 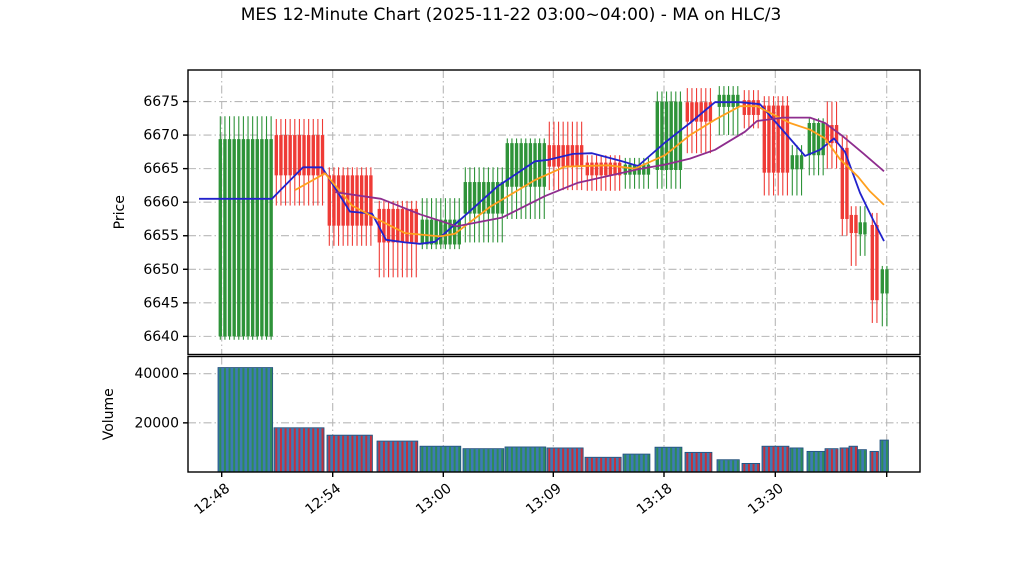 I want to click on ma-mid-line, so click(x=589, y=171).